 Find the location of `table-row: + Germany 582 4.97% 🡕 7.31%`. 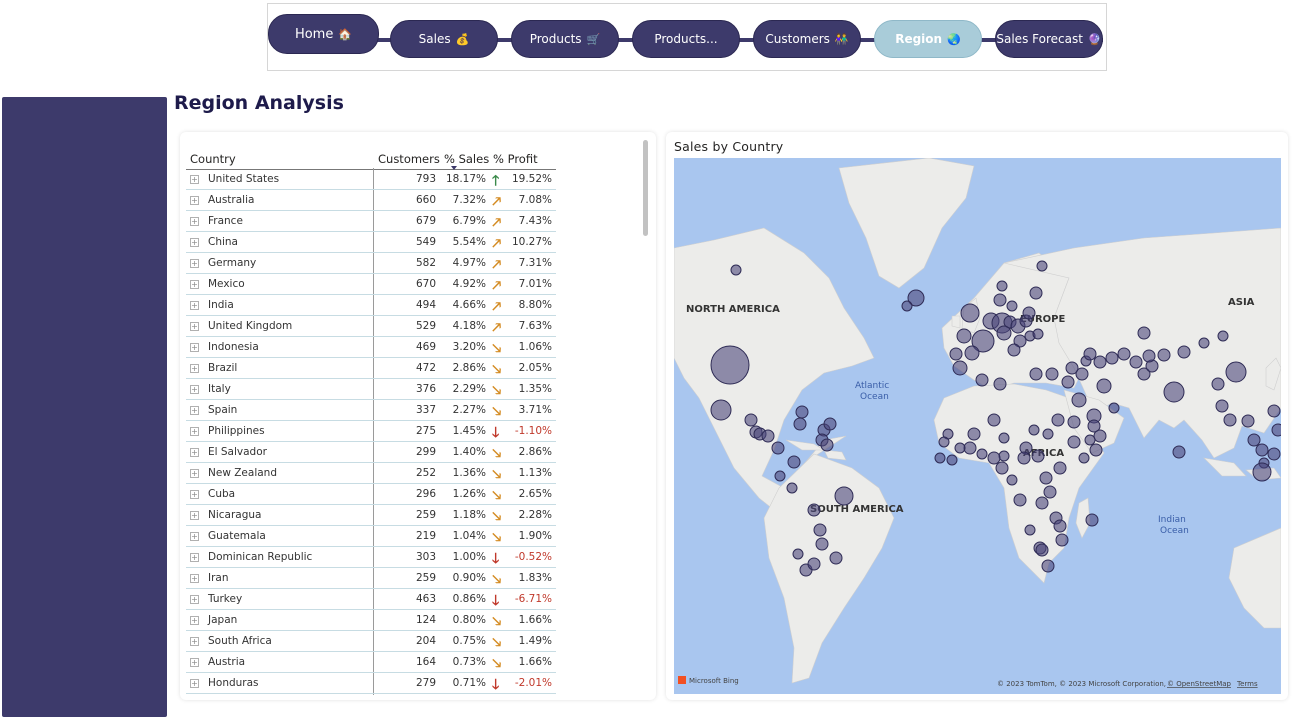

table-row: + Germany 582 4.97% 🡕 7.31% is located at coordinates (371, 263).